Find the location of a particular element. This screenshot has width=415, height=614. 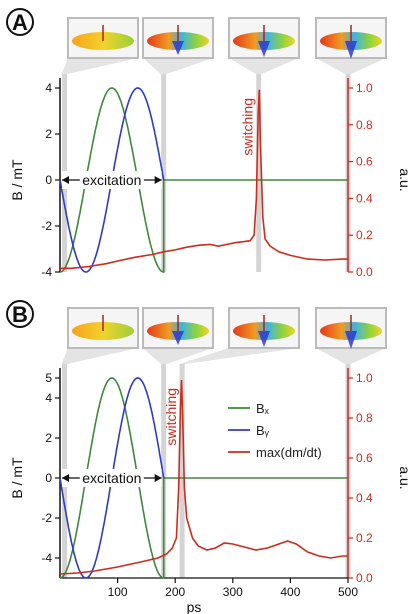

left-tick-label: 5 is located at coordinates (48, 378).